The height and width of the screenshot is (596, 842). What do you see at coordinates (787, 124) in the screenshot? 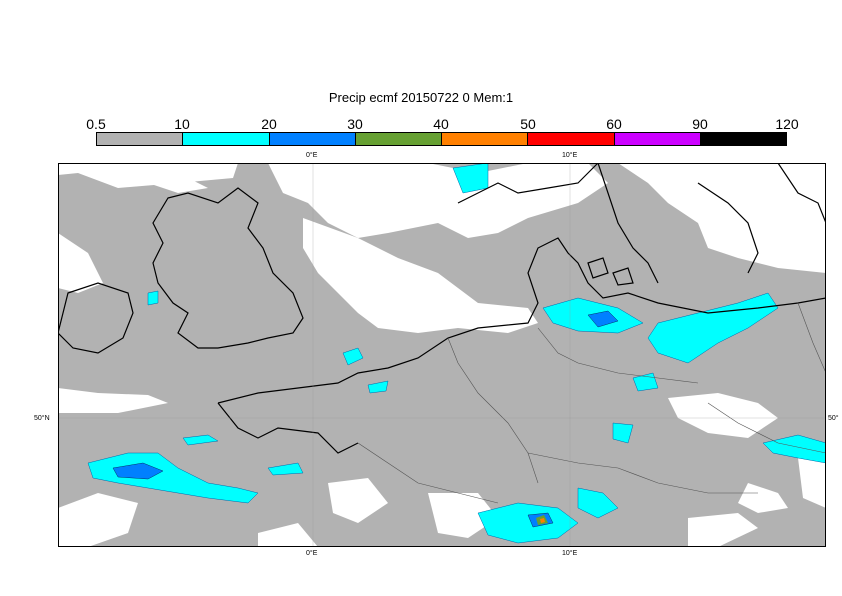
I see `legend-label: 120` at bounding box center [787, 124].